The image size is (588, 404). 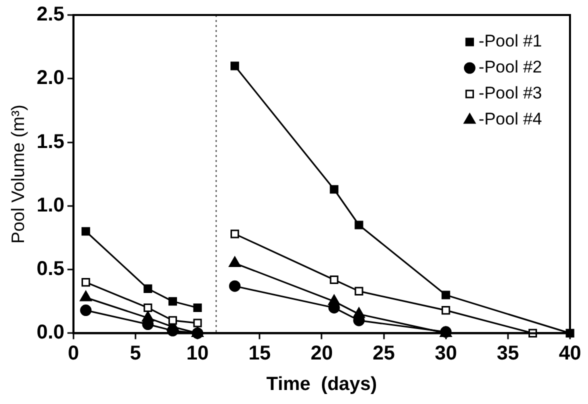 What do you see at coordinates (510, 67) in the screenshot?
I see `legend-label: -Pool #2` at bounding box center [510, 67].